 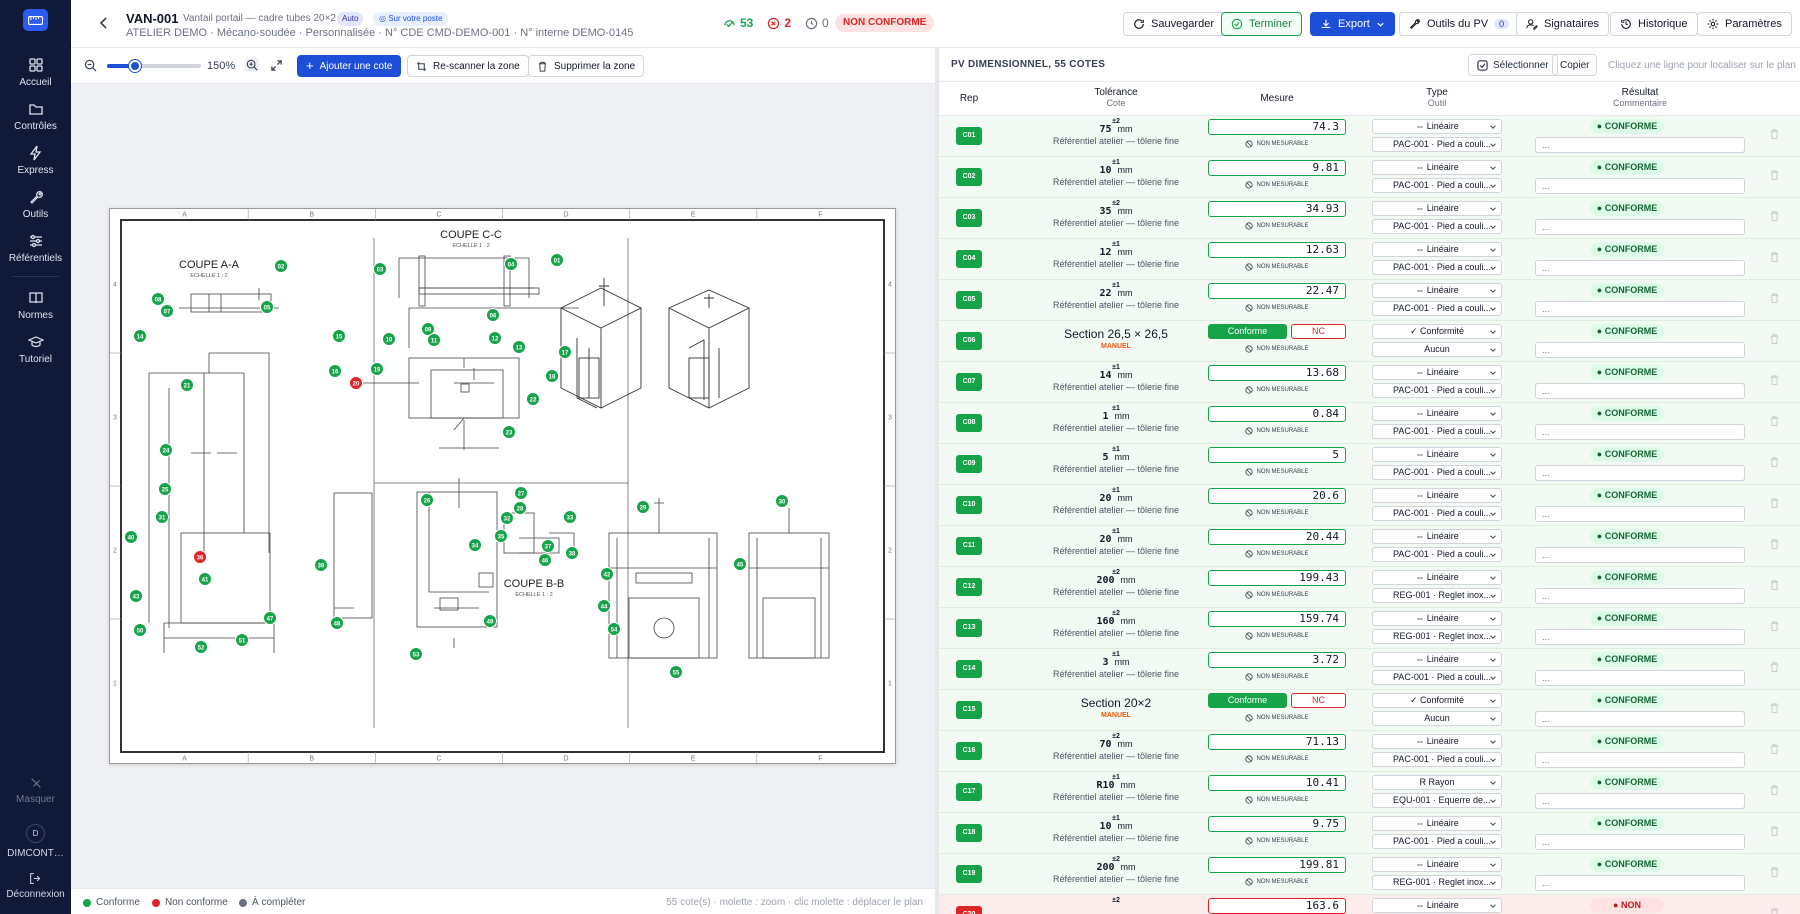 What do you see at coordinates (1277, 373) in the screenshot?
I see `measure-input: 13.68` at bounding box center [1277, 373].